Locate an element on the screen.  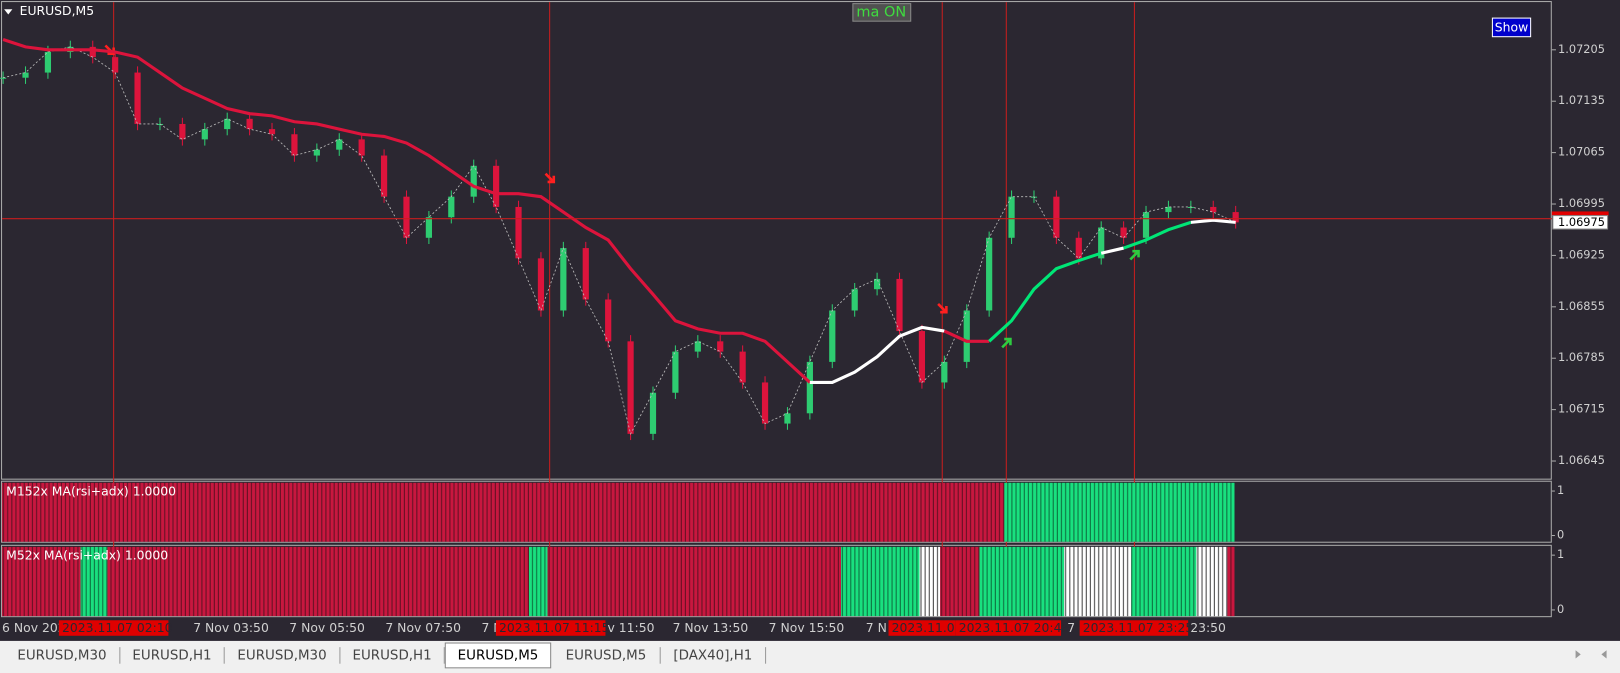
time-marker: 2023.11.07 20:45 is located at coordinates (1014, 627).